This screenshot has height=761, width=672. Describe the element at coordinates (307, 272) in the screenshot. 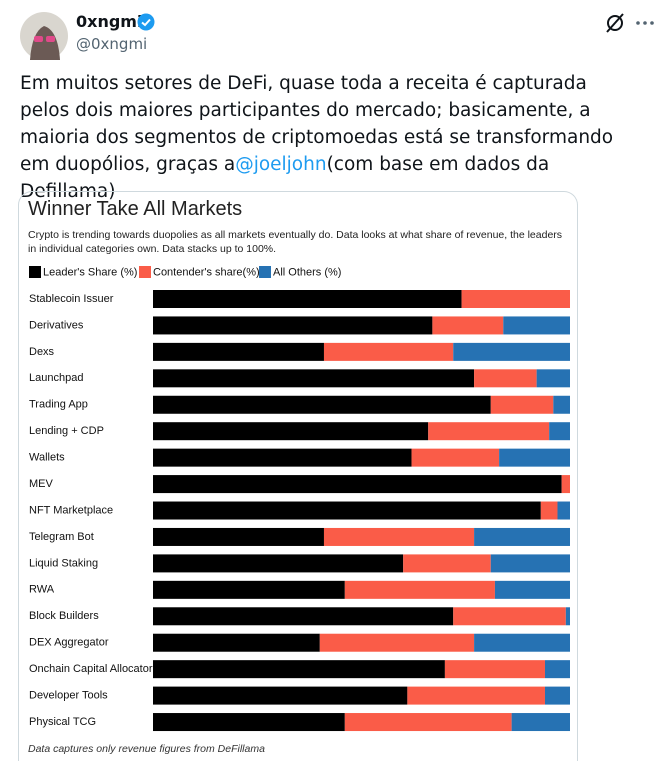

I see `legend-label: All Others (%)` at that location.